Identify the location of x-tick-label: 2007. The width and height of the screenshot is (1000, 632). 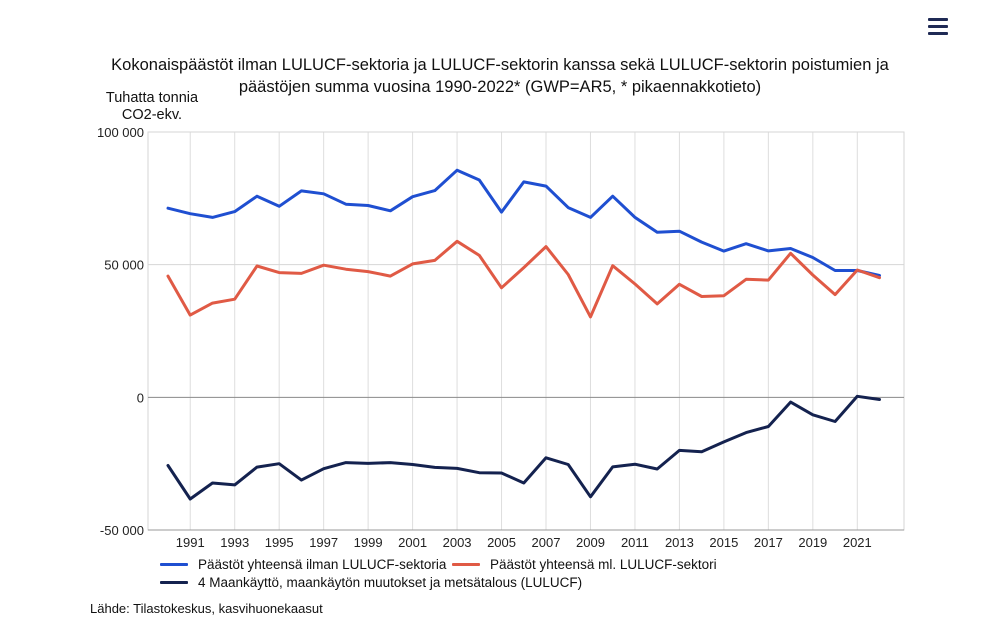
(546, 542).